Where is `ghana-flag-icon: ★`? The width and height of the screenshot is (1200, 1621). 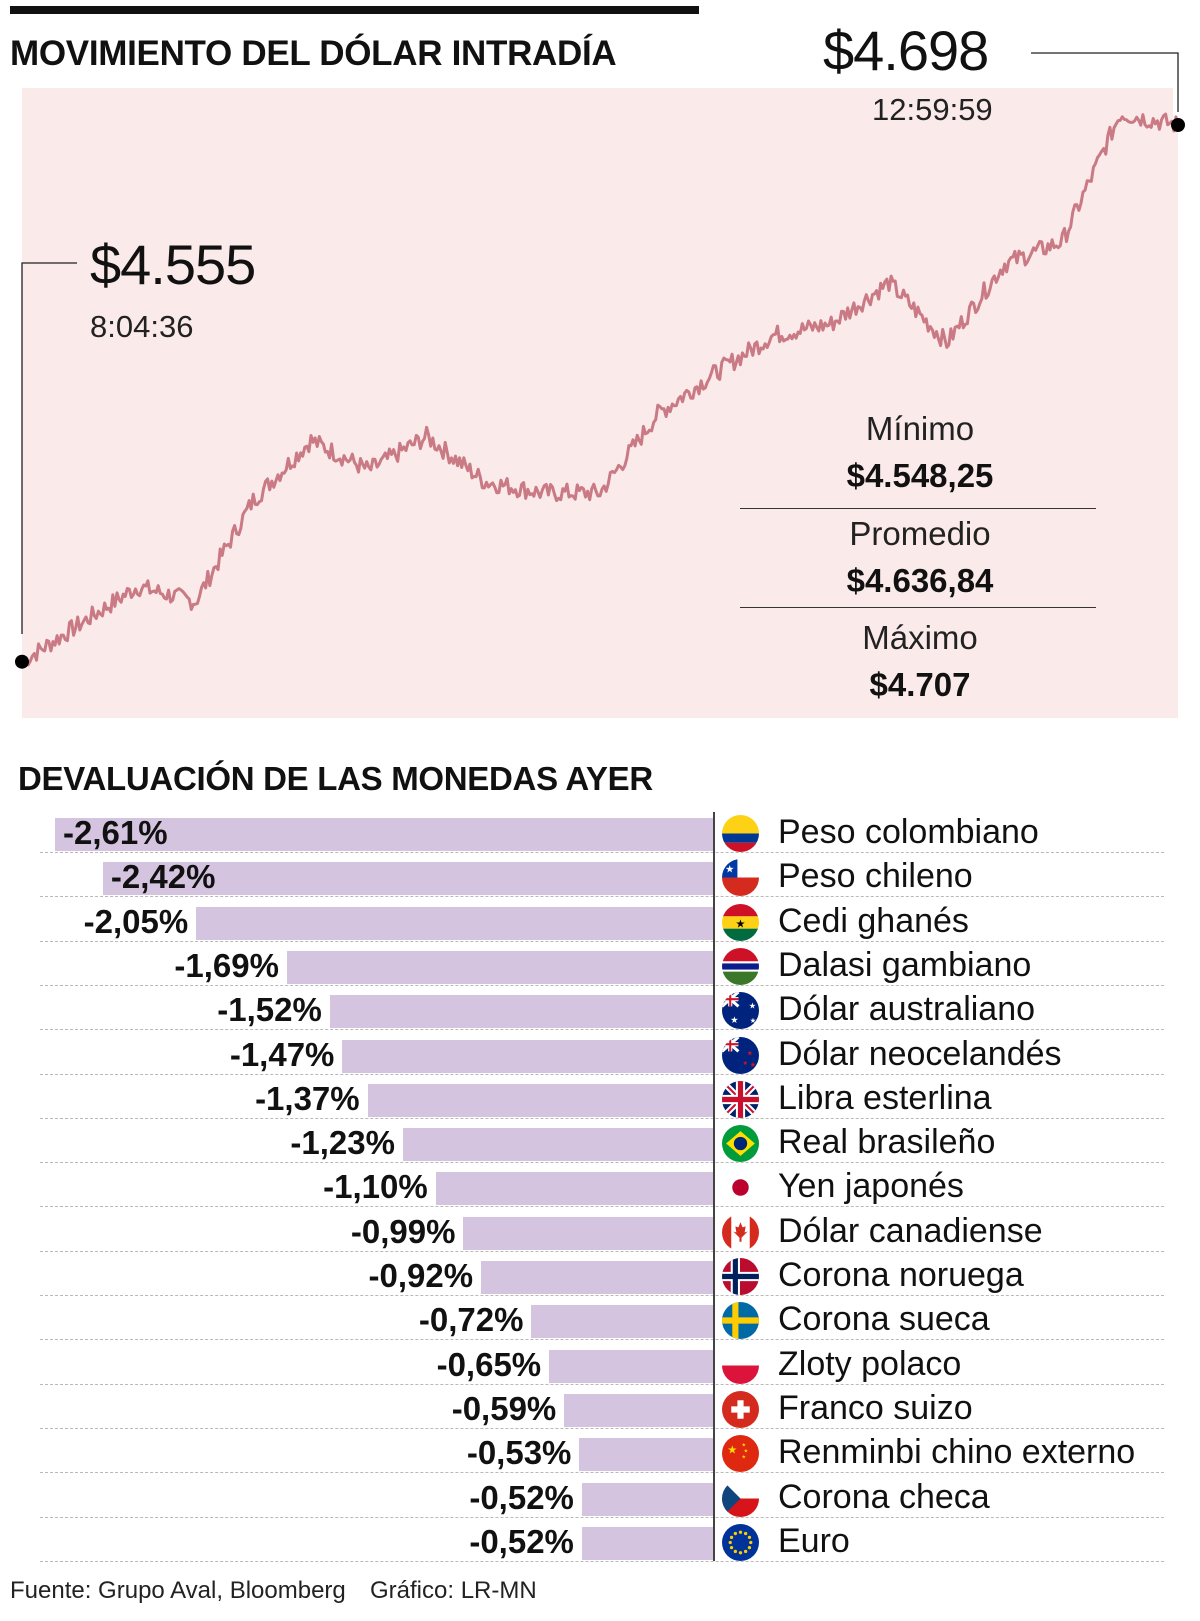
ghana-flag-icon: ★ is located at coordinates (740, 922).